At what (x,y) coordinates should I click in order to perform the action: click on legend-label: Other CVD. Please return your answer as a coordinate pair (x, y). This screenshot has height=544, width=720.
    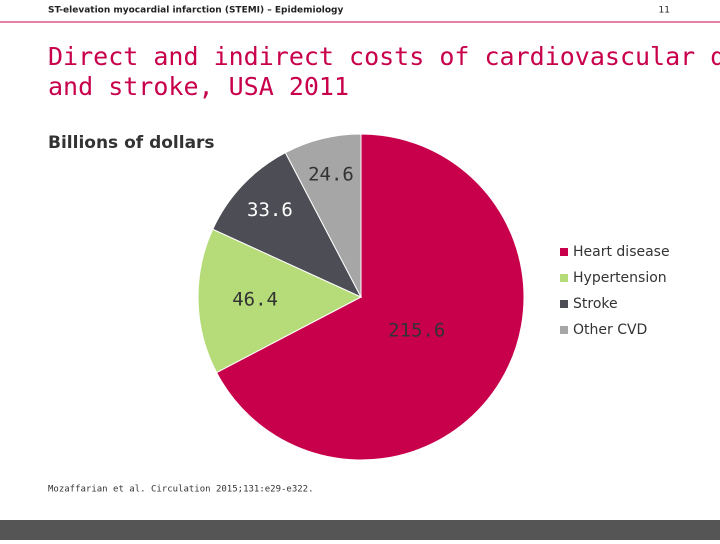
    Looking at the image, I should click on (610, 330).